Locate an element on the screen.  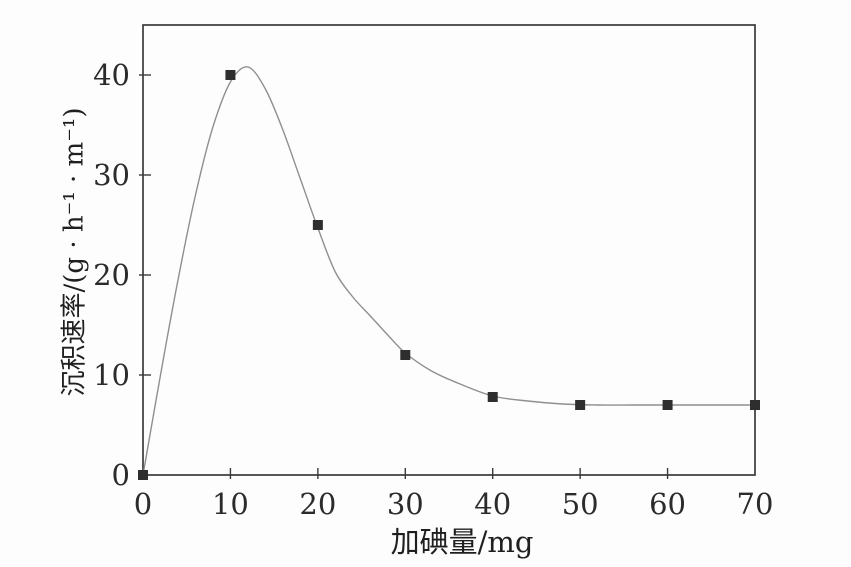
x-tick-label: 20 is located at coordinates (317, 504).